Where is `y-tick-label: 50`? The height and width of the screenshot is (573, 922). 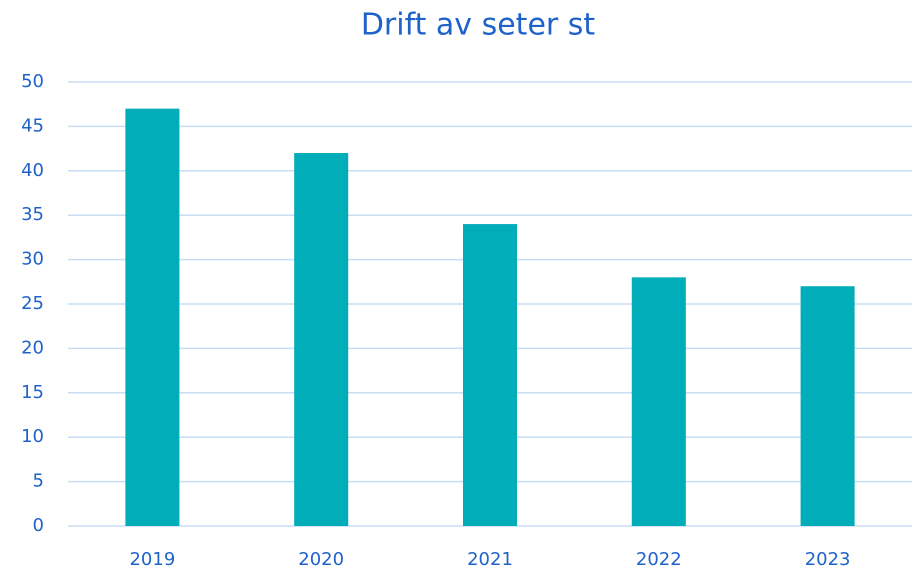
y-tick-label: 50 is located at coordinates (32, 81).